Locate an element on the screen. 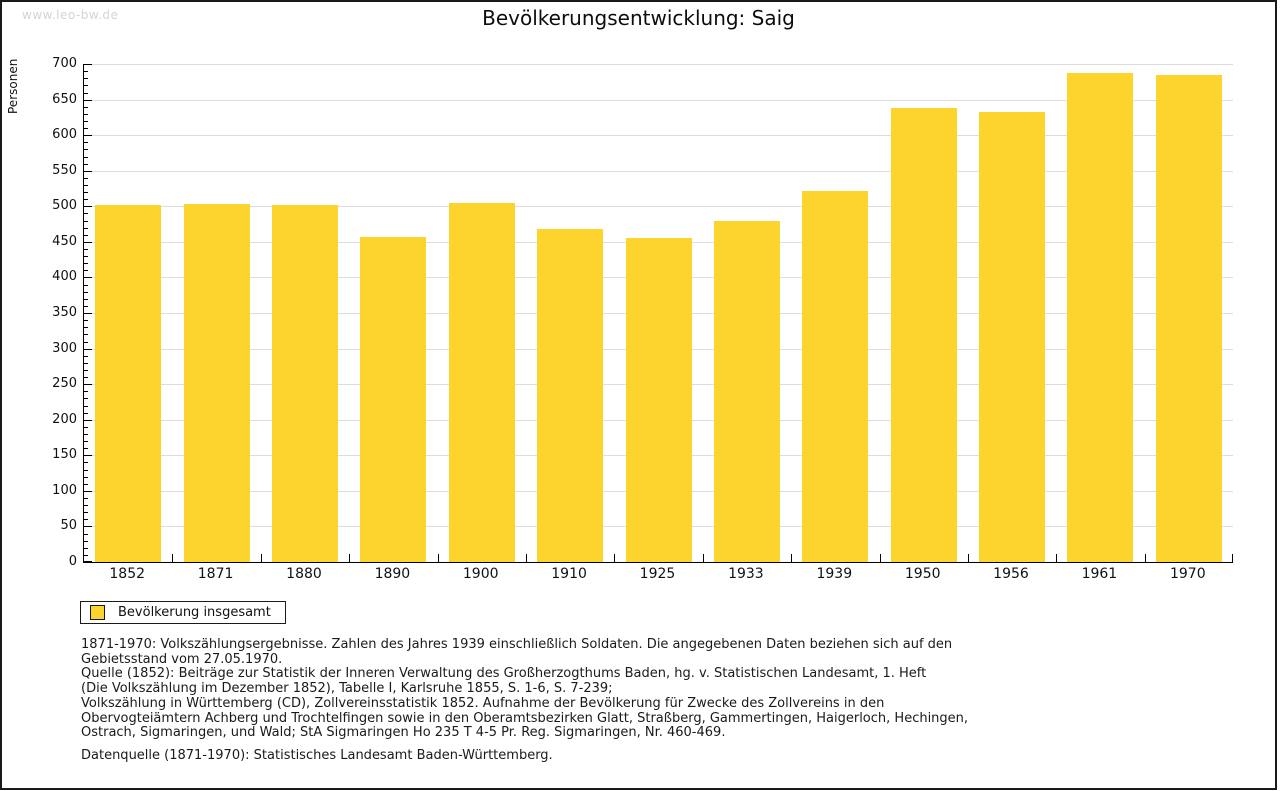 The height and width of the screenshot is (791, 1280). x-tick-label-1852: 1852 is located at coordinates (127, 574).